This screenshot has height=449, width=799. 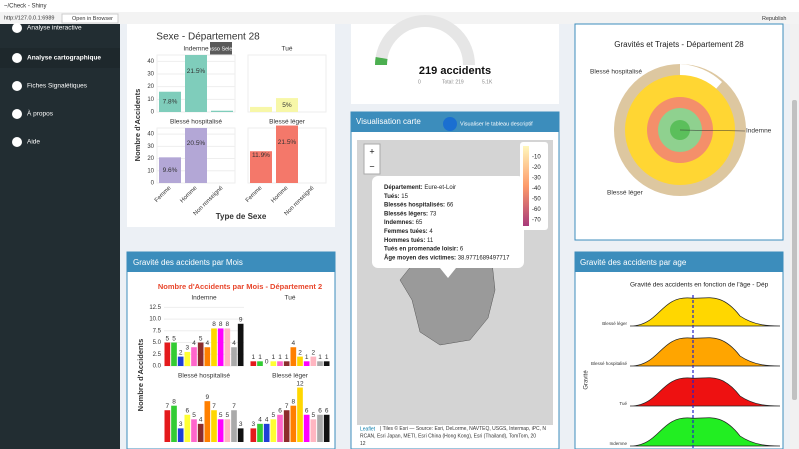 What do you see at coordinates (487, 82) in the screenshot?
I see `label: 5.1K` at bounding box center [487, 82].